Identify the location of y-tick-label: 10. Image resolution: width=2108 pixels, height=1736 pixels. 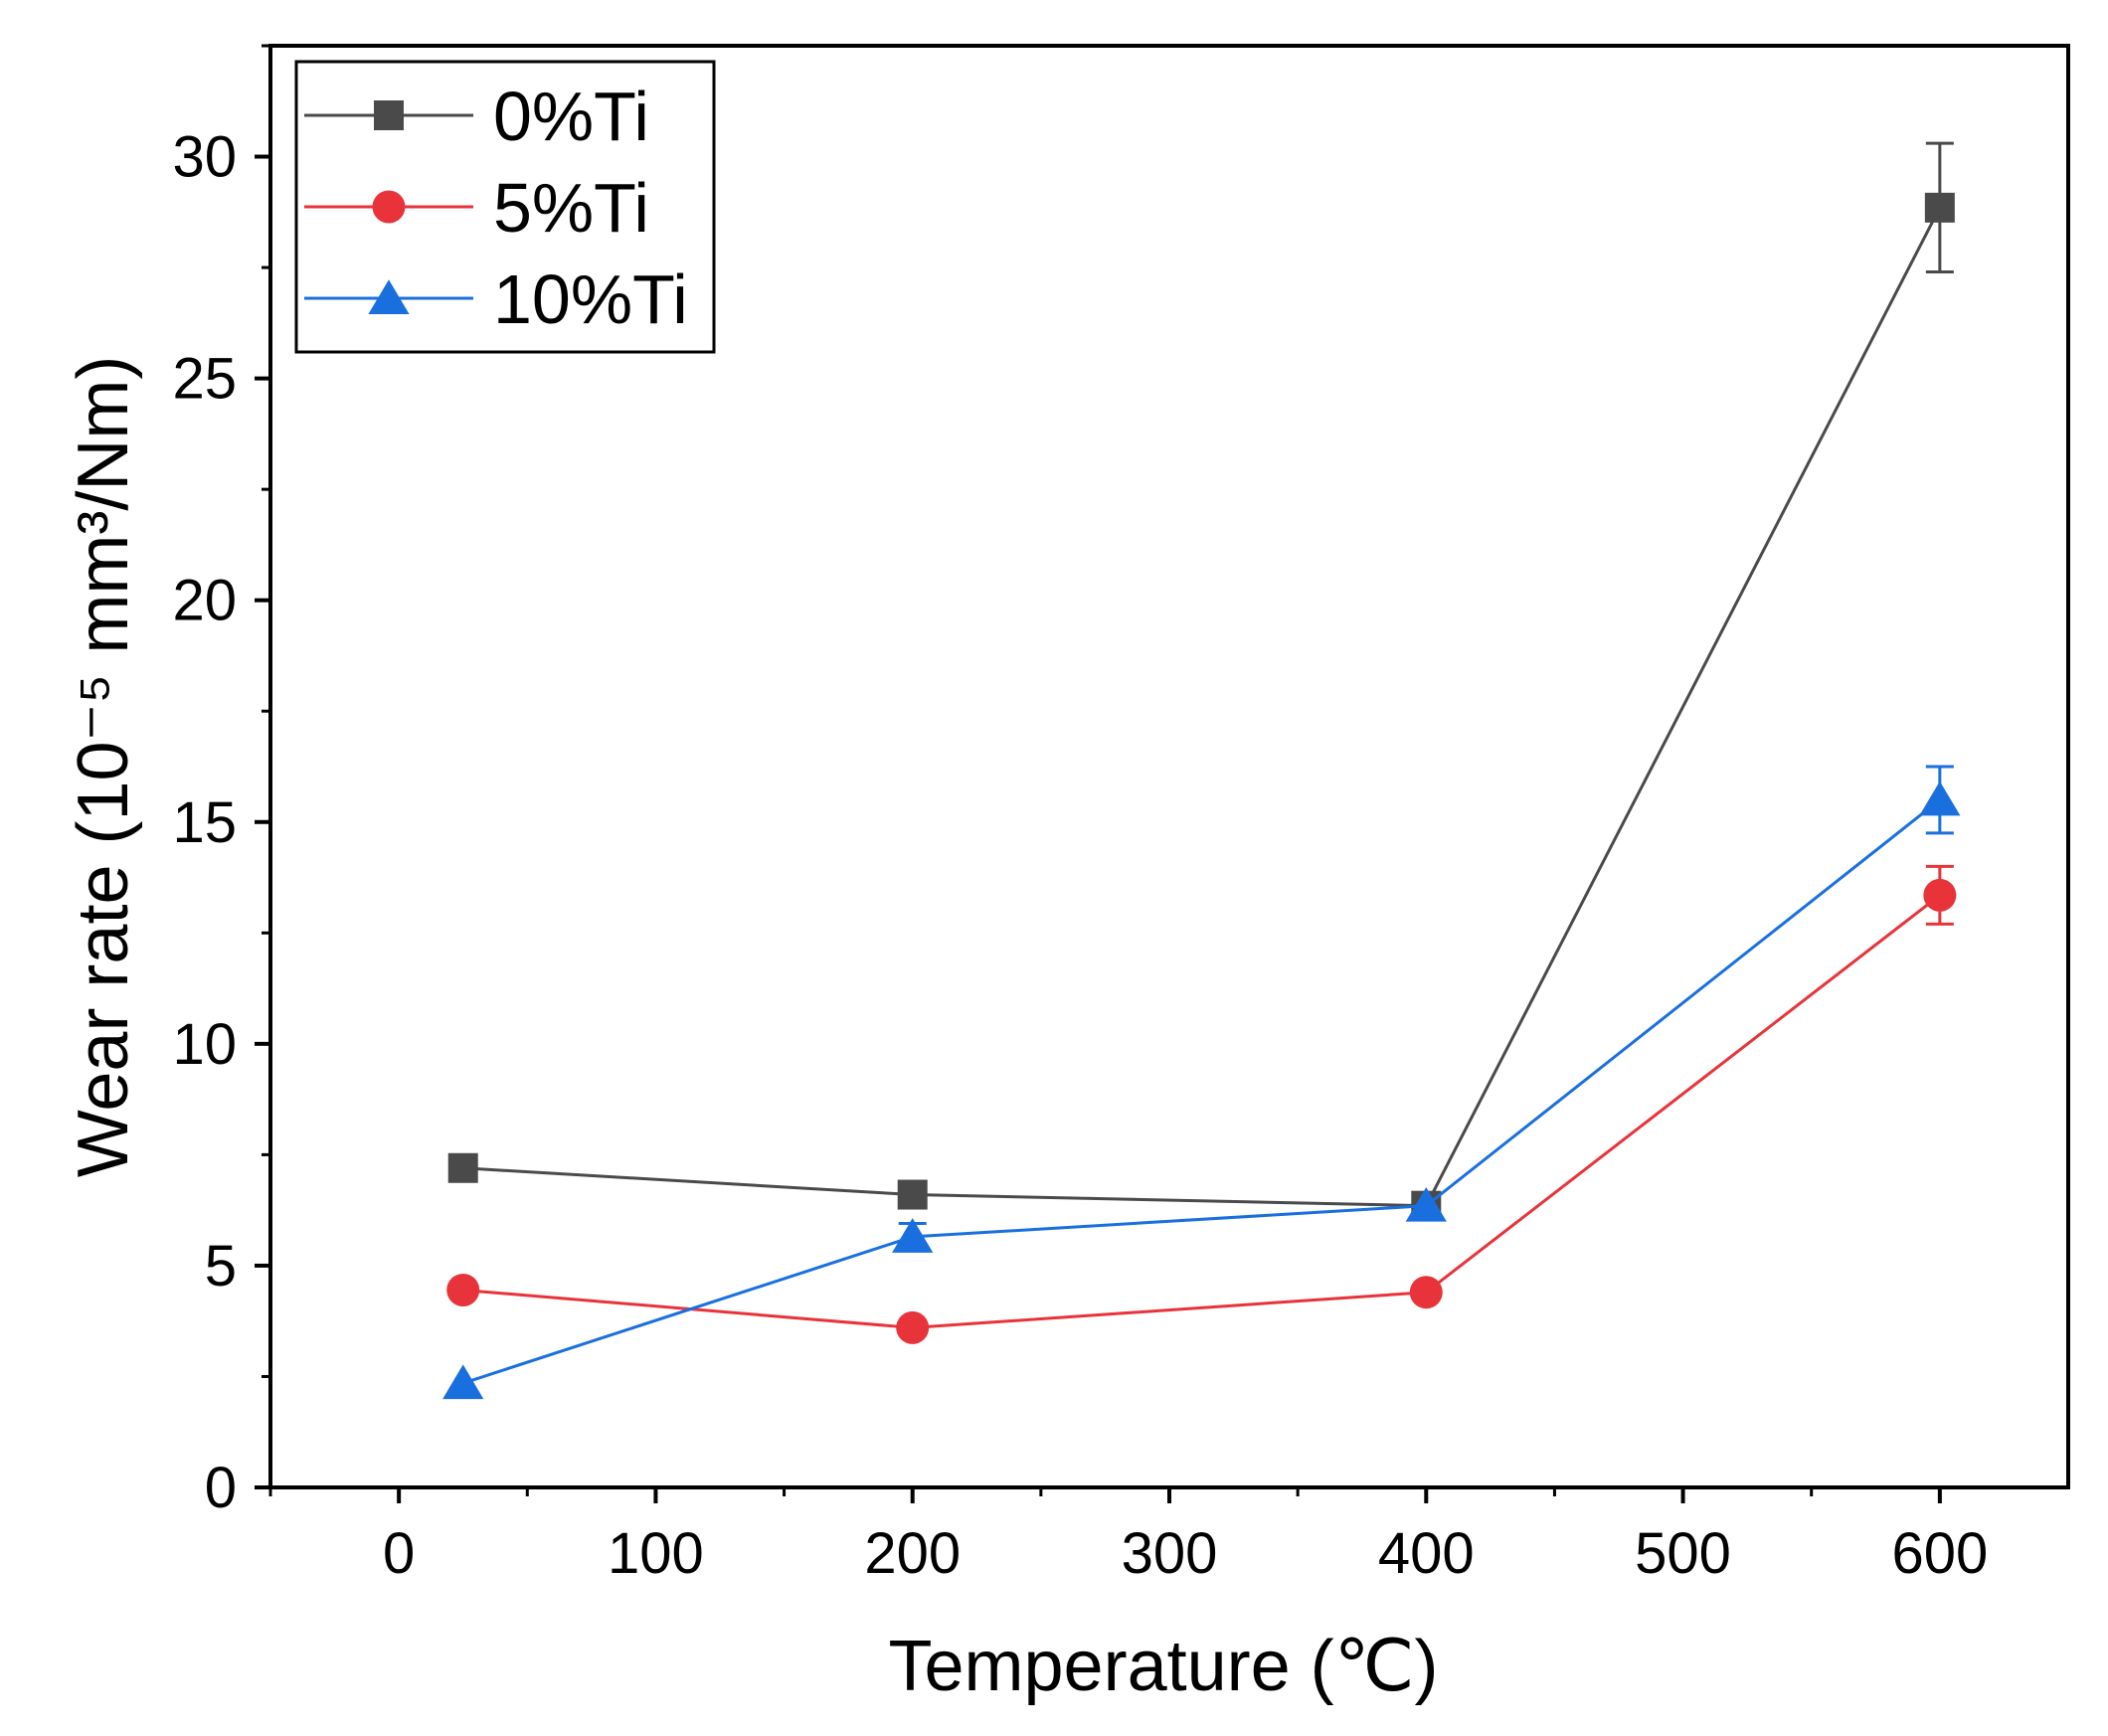
(204, 1045).